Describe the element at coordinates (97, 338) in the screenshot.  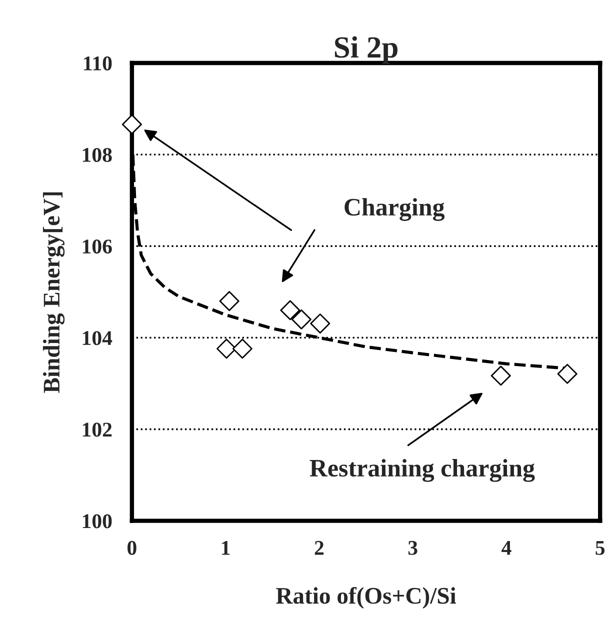
I see `y-tick-label: 104` at that location.